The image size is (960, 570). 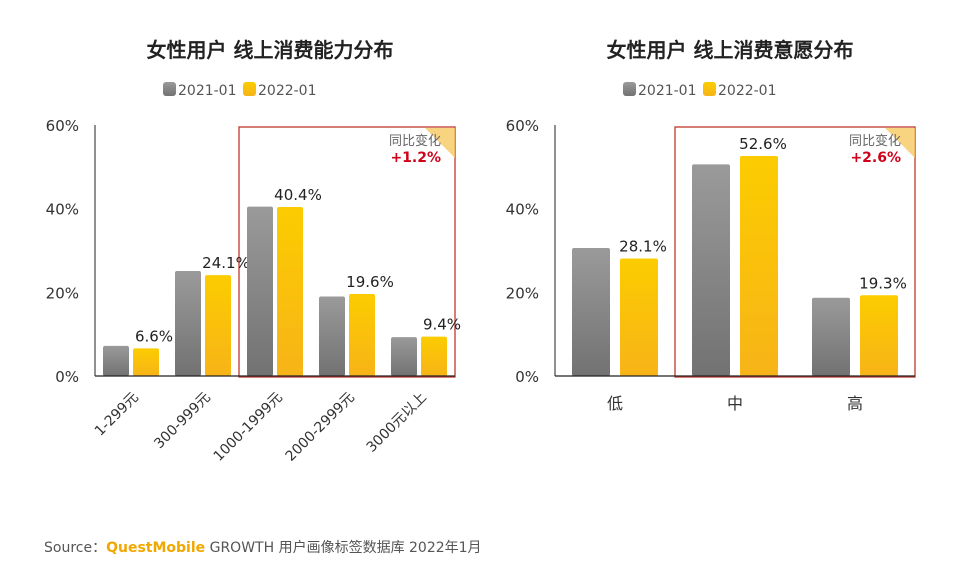 I want to click on bar-2021-01-中, so click(x=711, y=270).